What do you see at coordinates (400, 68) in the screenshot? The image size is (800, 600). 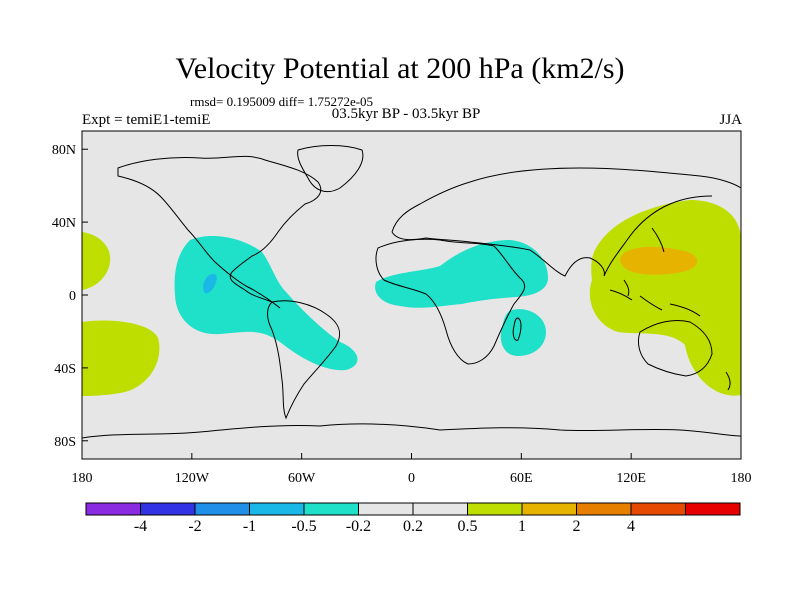 I see `figure-title: Velocity Potential at 200 hPa (km2/s)` at bounding box center [400, 68].